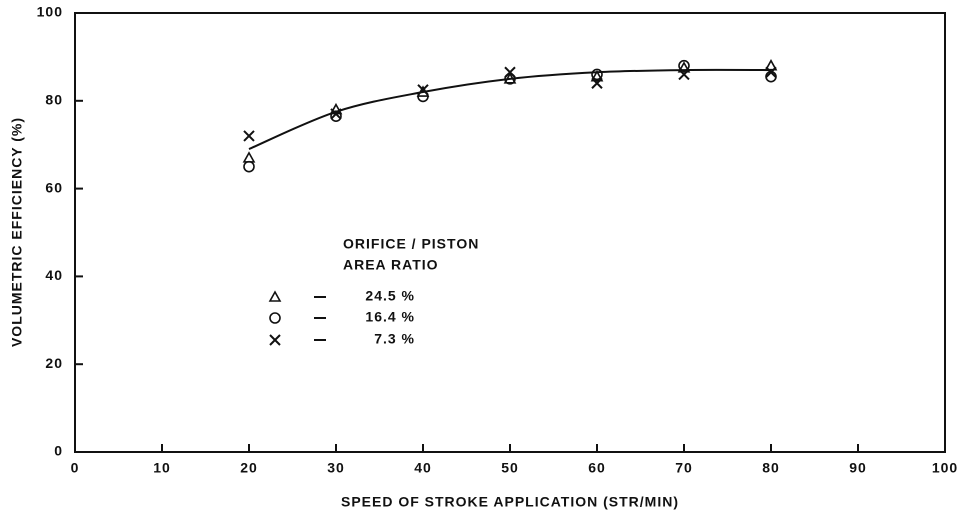 The height and width of the screenshot is (518, 976). I want to click on x-tick-label: 60, so click(597, 468).